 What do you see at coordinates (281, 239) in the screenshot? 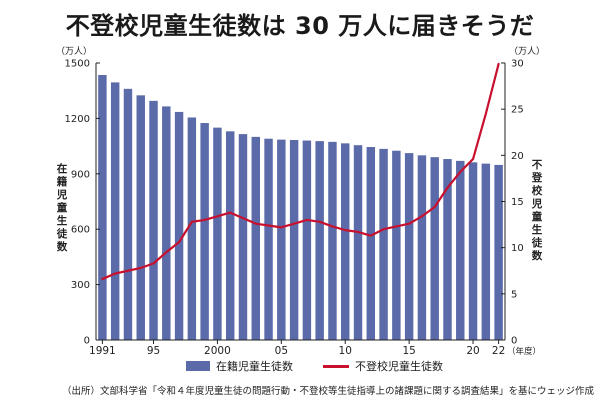
I see `bar-2005` at bounding box center [281, 239].